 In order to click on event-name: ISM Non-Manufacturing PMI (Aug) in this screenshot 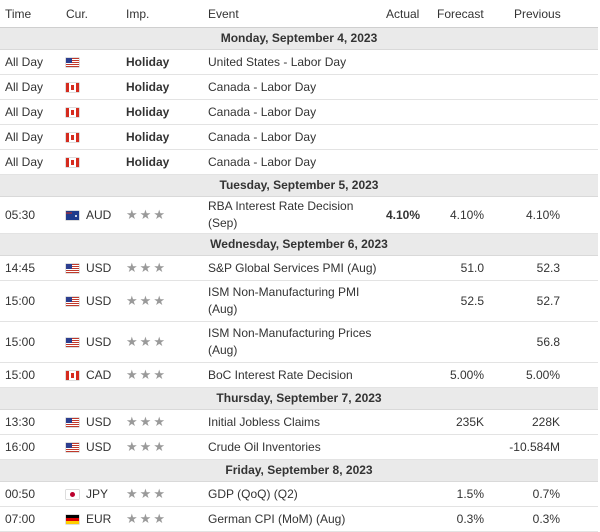, I will do `click(284, 300)`.